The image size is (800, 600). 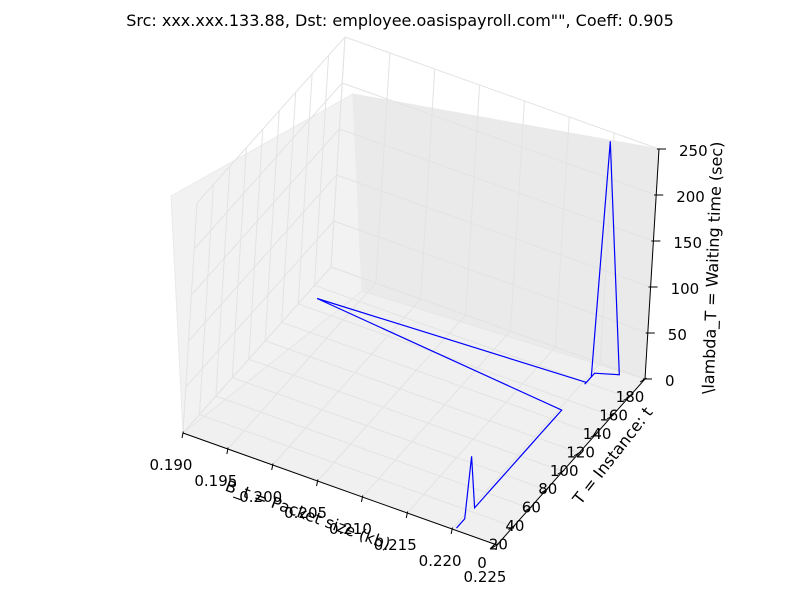 What do you see at coordinates (440, 561) in the screenshot?
I see `x-tick-label: 0.220` at bounding box center [440, 561].